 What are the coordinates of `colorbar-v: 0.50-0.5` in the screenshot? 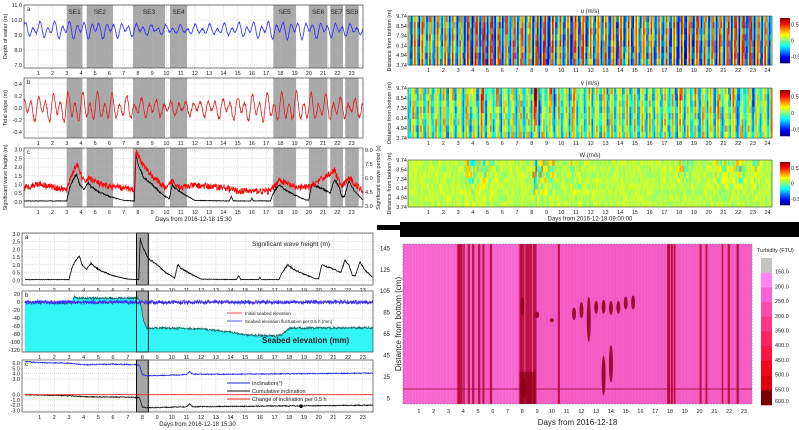 It's located at (789, 113).